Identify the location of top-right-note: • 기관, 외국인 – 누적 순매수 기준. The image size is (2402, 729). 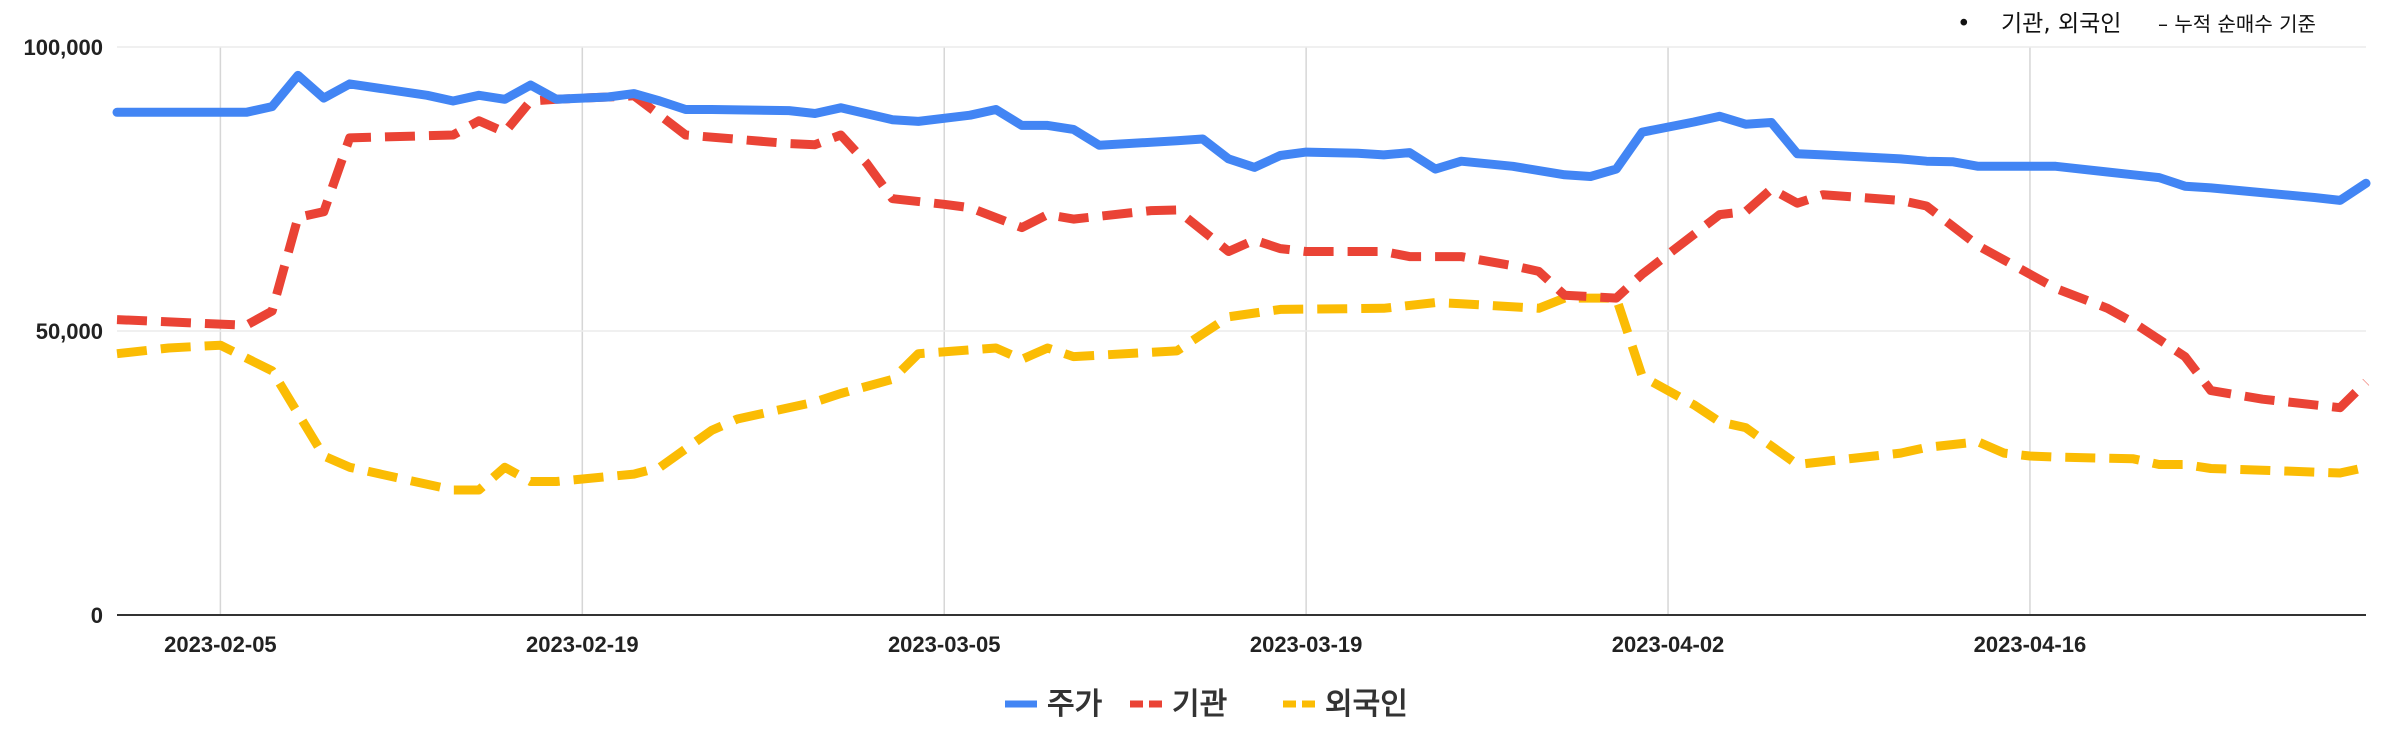
(2136, 24).